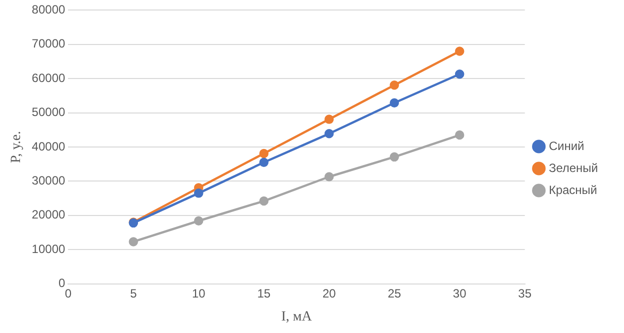 The height and width of the screenshot is (333, 624). What do you see at coordinates (49, 77) in the screenshot?
I see `y-tick-label: 60000` at bounding box center [49, 77].